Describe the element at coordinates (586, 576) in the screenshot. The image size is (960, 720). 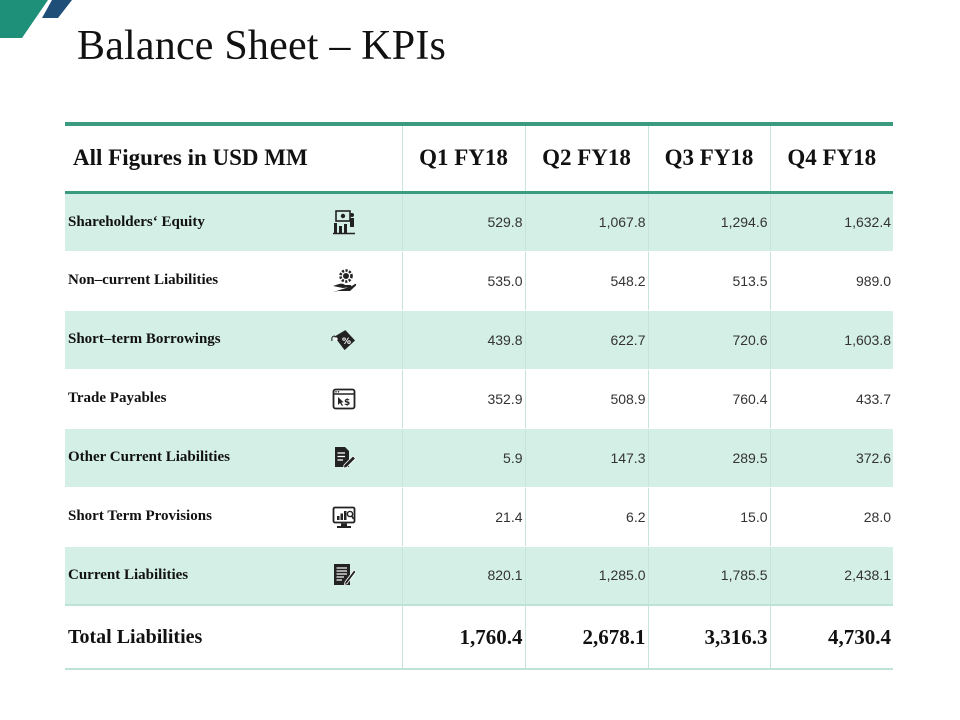
I see `cell-q2: 1,285.0` at that location.